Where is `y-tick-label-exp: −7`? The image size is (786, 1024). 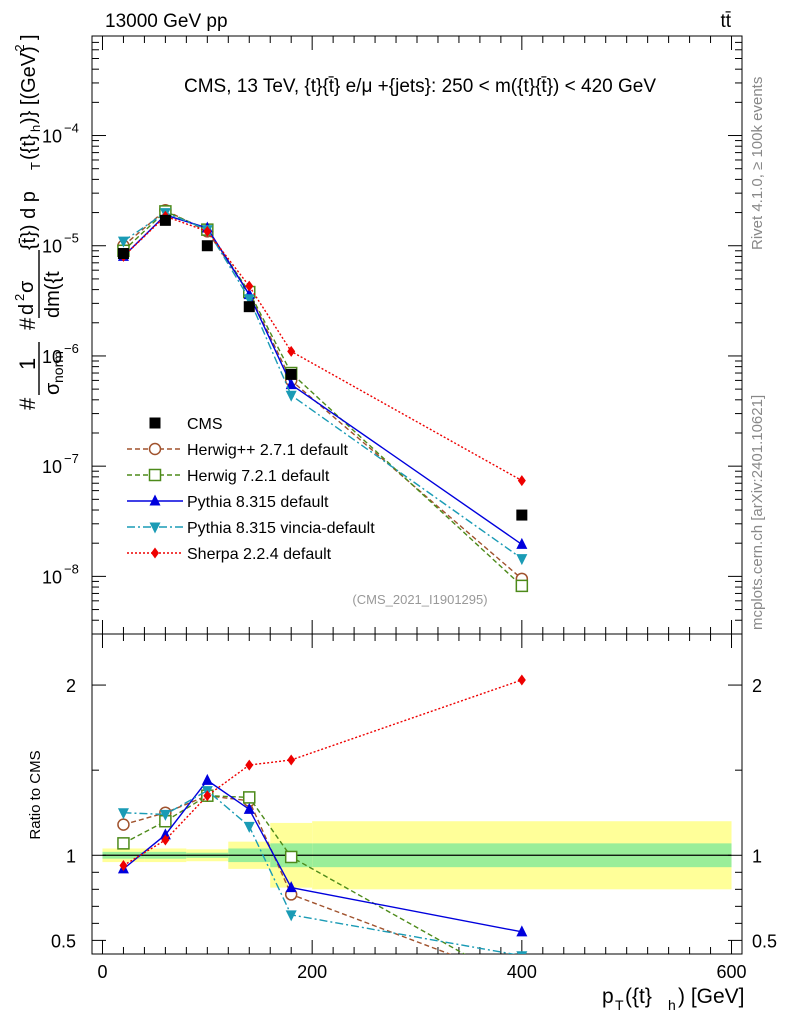
y-tick-label-exp: −7 is located at coordinates (71, 458).